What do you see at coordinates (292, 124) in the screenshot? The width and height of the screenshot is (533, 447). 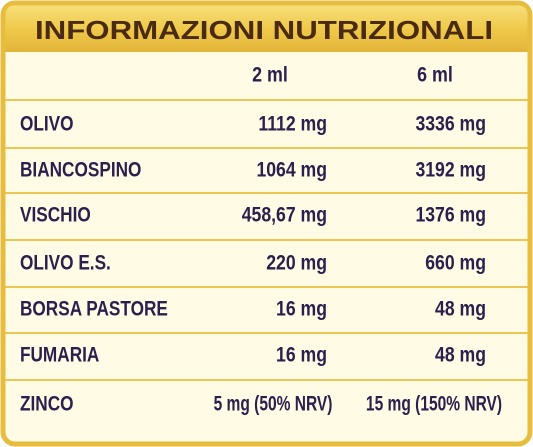 I see `row-value: 1112 mg` at bounding box center [292, 124].